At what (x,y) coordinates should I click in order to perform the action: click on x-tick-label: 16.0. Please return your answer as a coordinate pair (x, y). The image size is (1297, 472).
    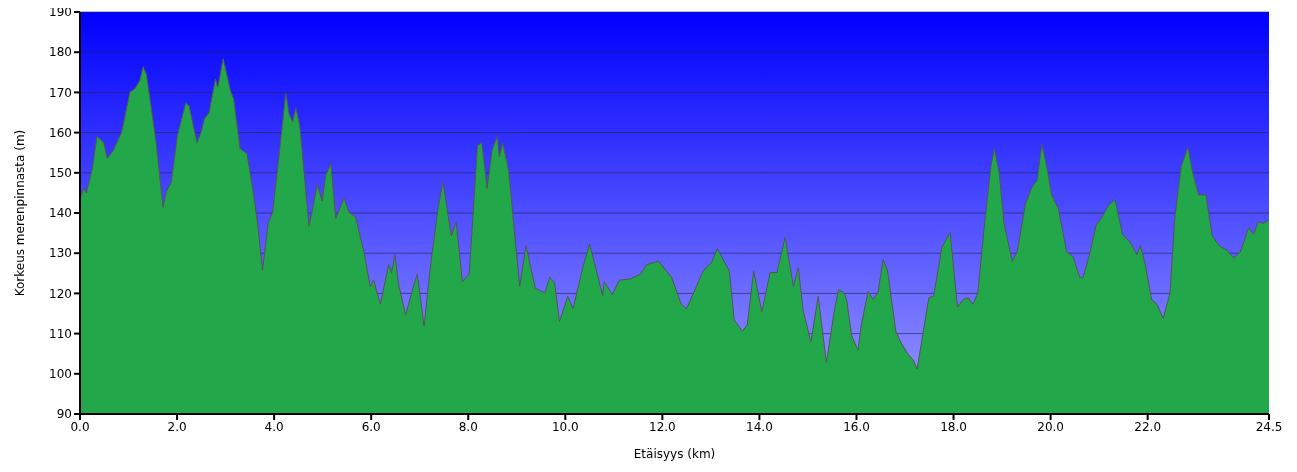
    Looking at the image, I should click on (856, 426).